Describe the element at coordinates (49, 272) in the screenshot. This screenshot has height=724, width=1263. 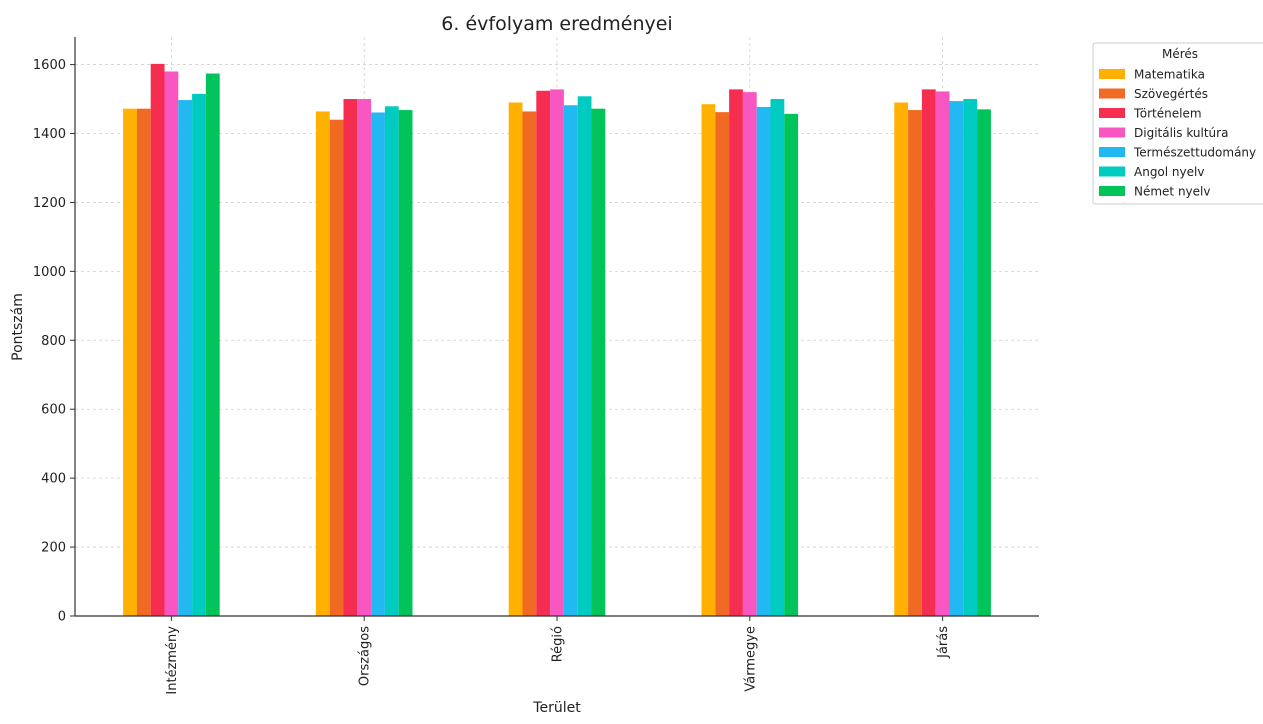
I see `y-tick-label: 1000` at that location.